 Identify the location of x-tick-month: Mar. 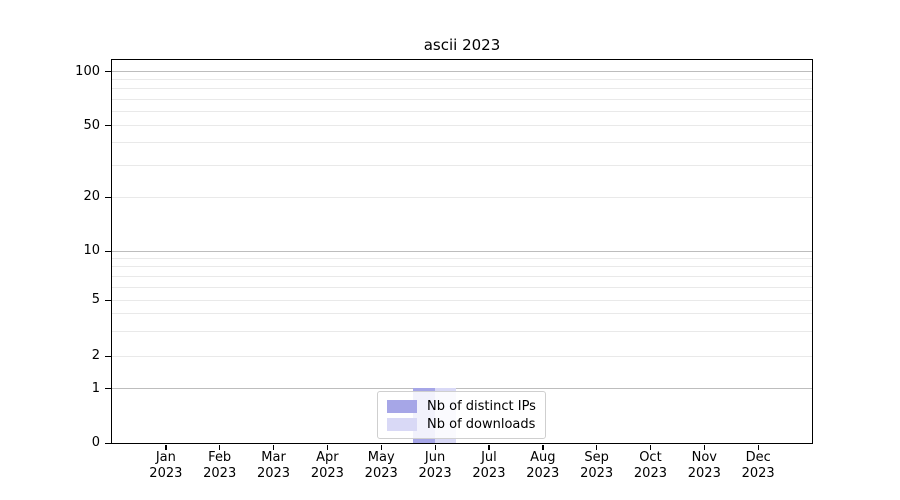
(273, 457).